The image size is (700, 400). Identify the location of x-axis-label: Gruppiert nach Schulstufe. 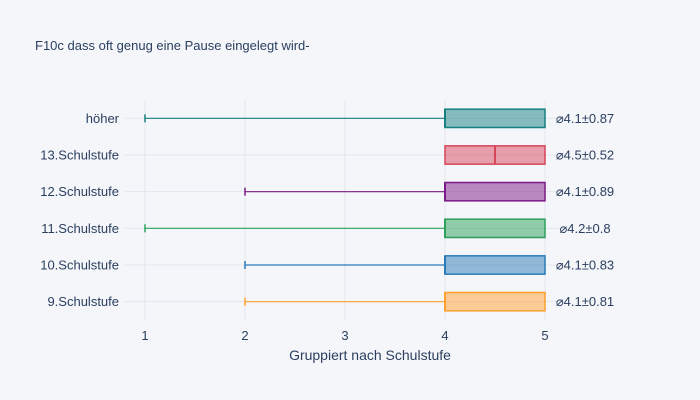
(370, 355).